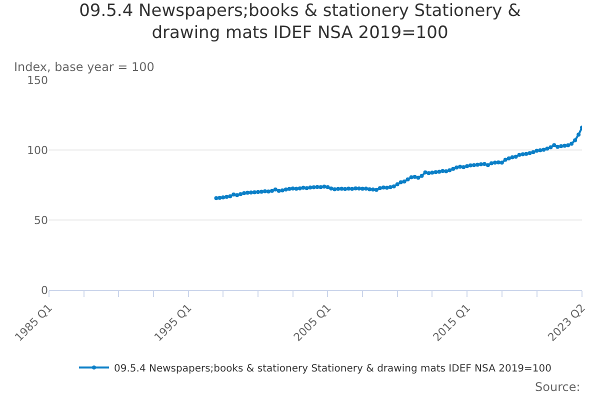  What do you see at coordinates (44, 290) in the screenshot?
I see `y-tick-label: 0` at bounding box center [44, 290].